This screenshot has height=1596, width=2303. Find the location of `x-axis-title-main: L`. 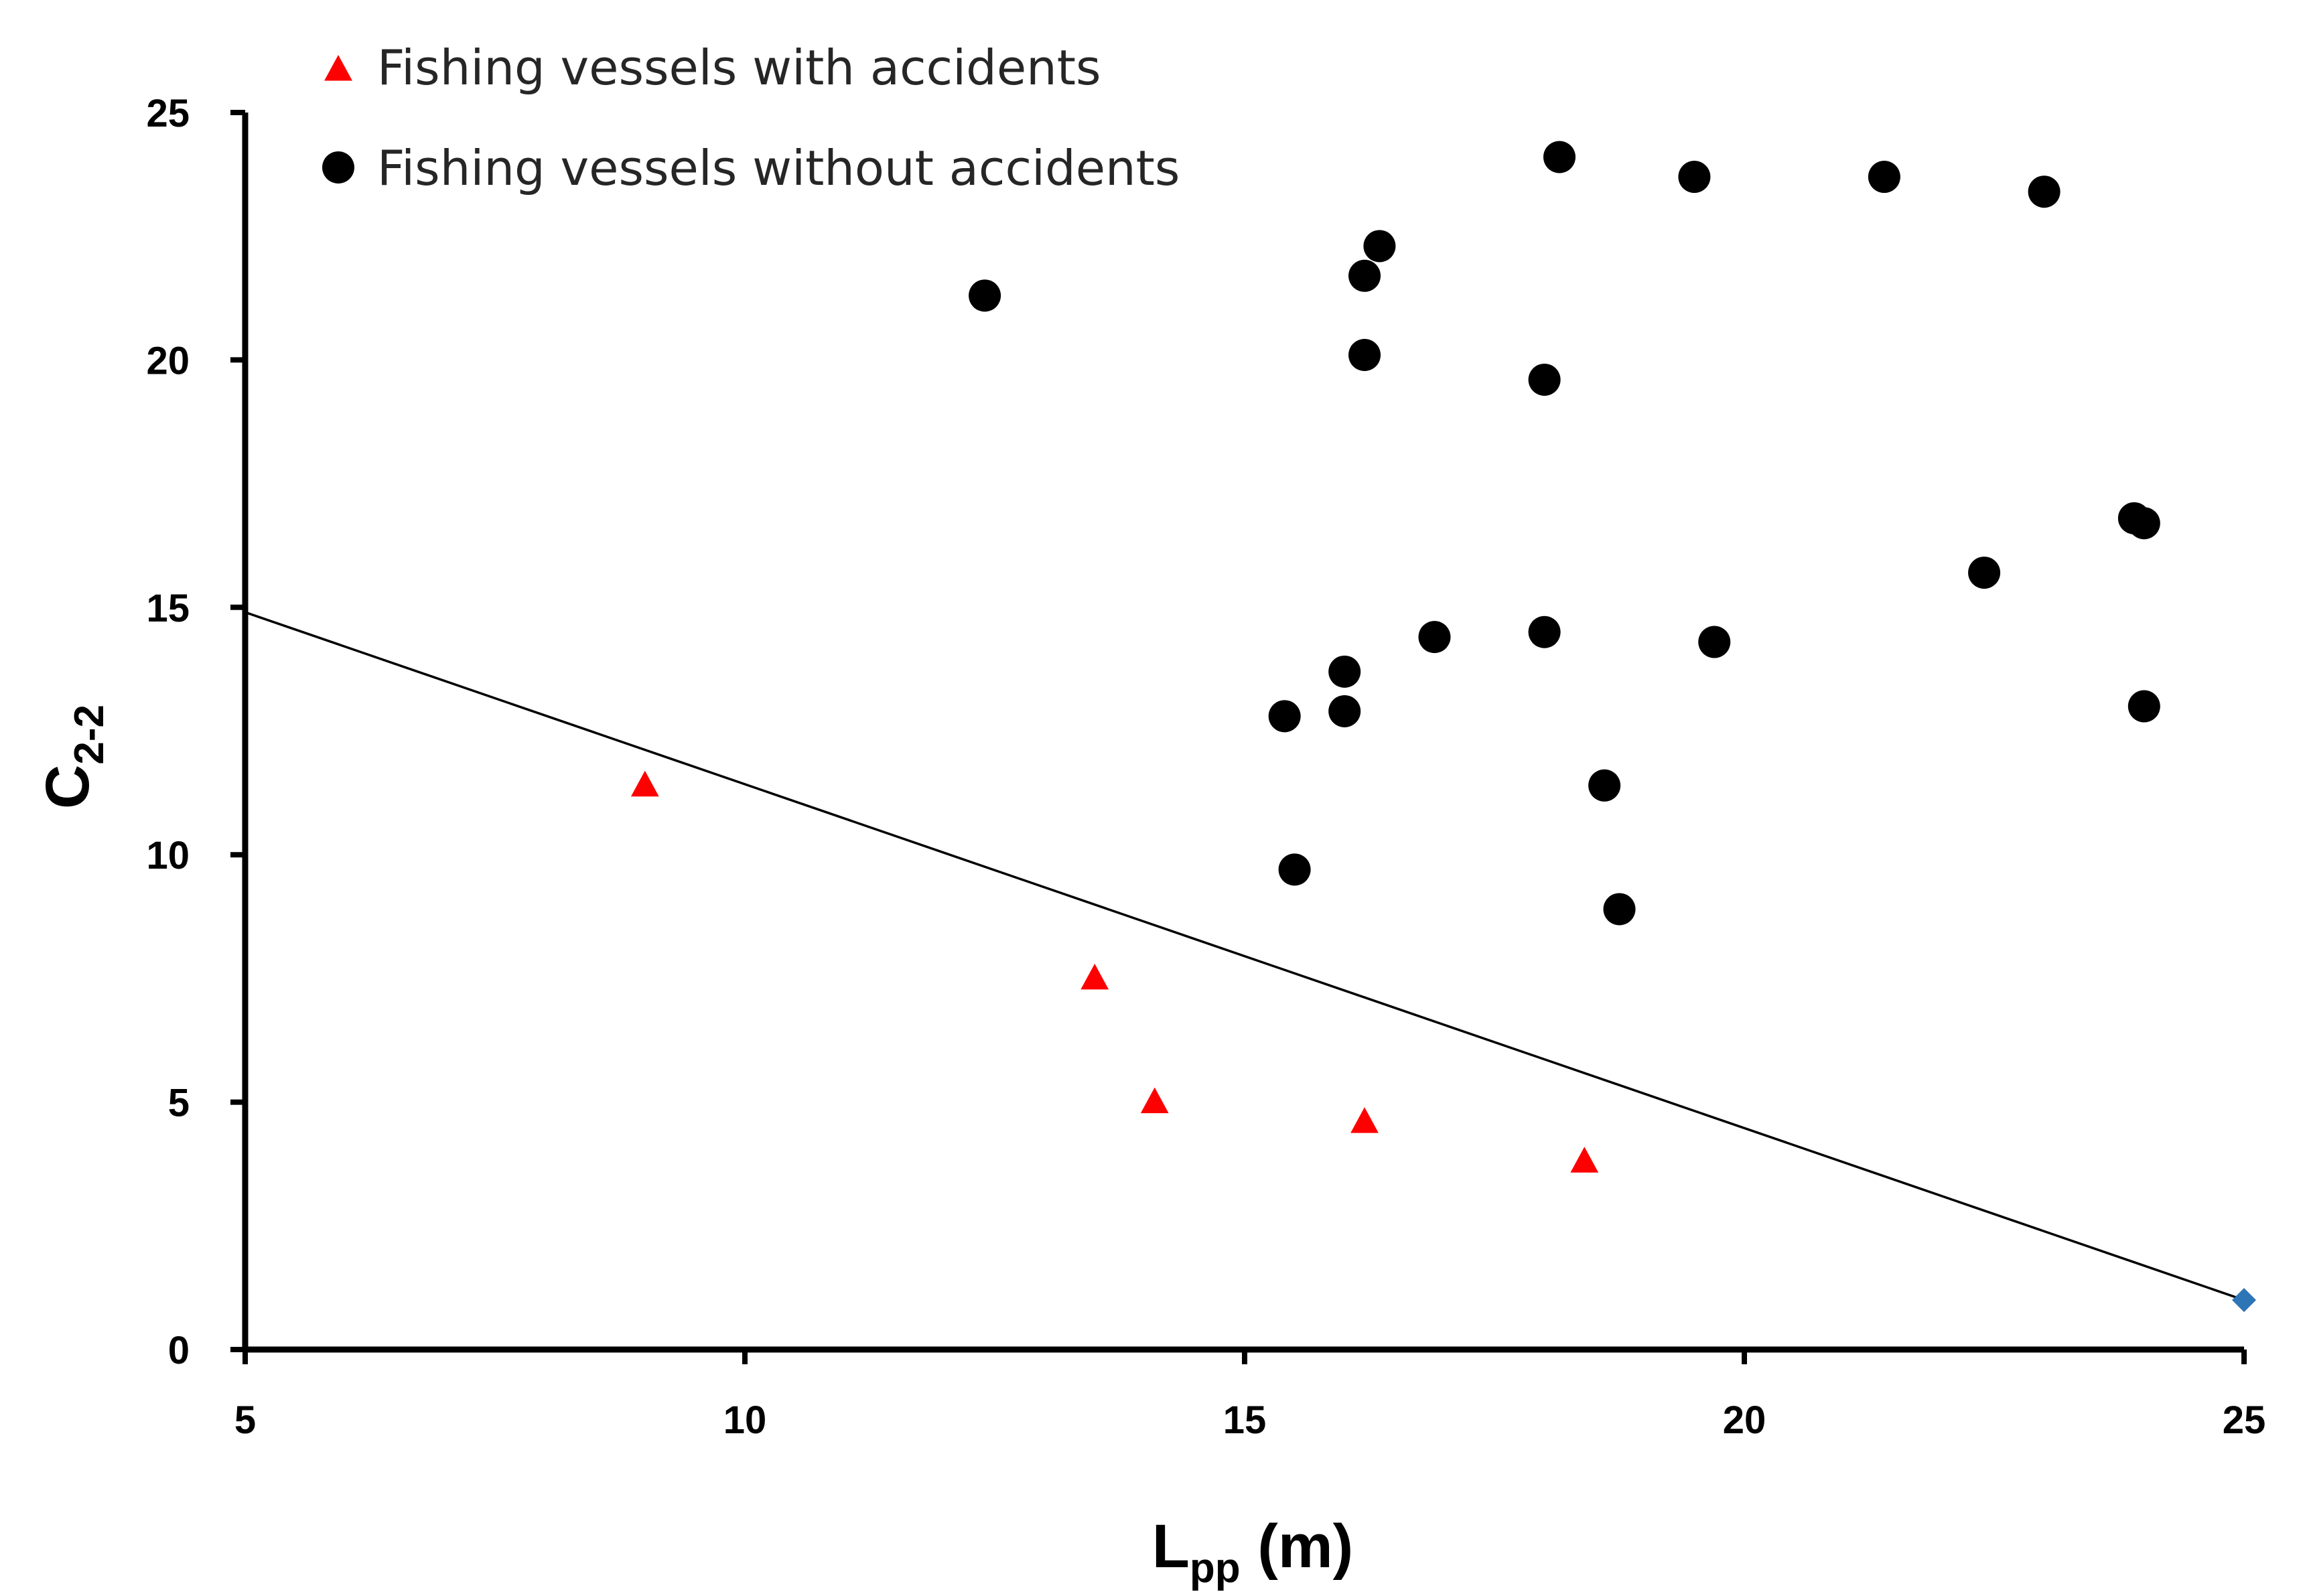

x-axis-title-main: L is located at coordinates (1171, 1546).